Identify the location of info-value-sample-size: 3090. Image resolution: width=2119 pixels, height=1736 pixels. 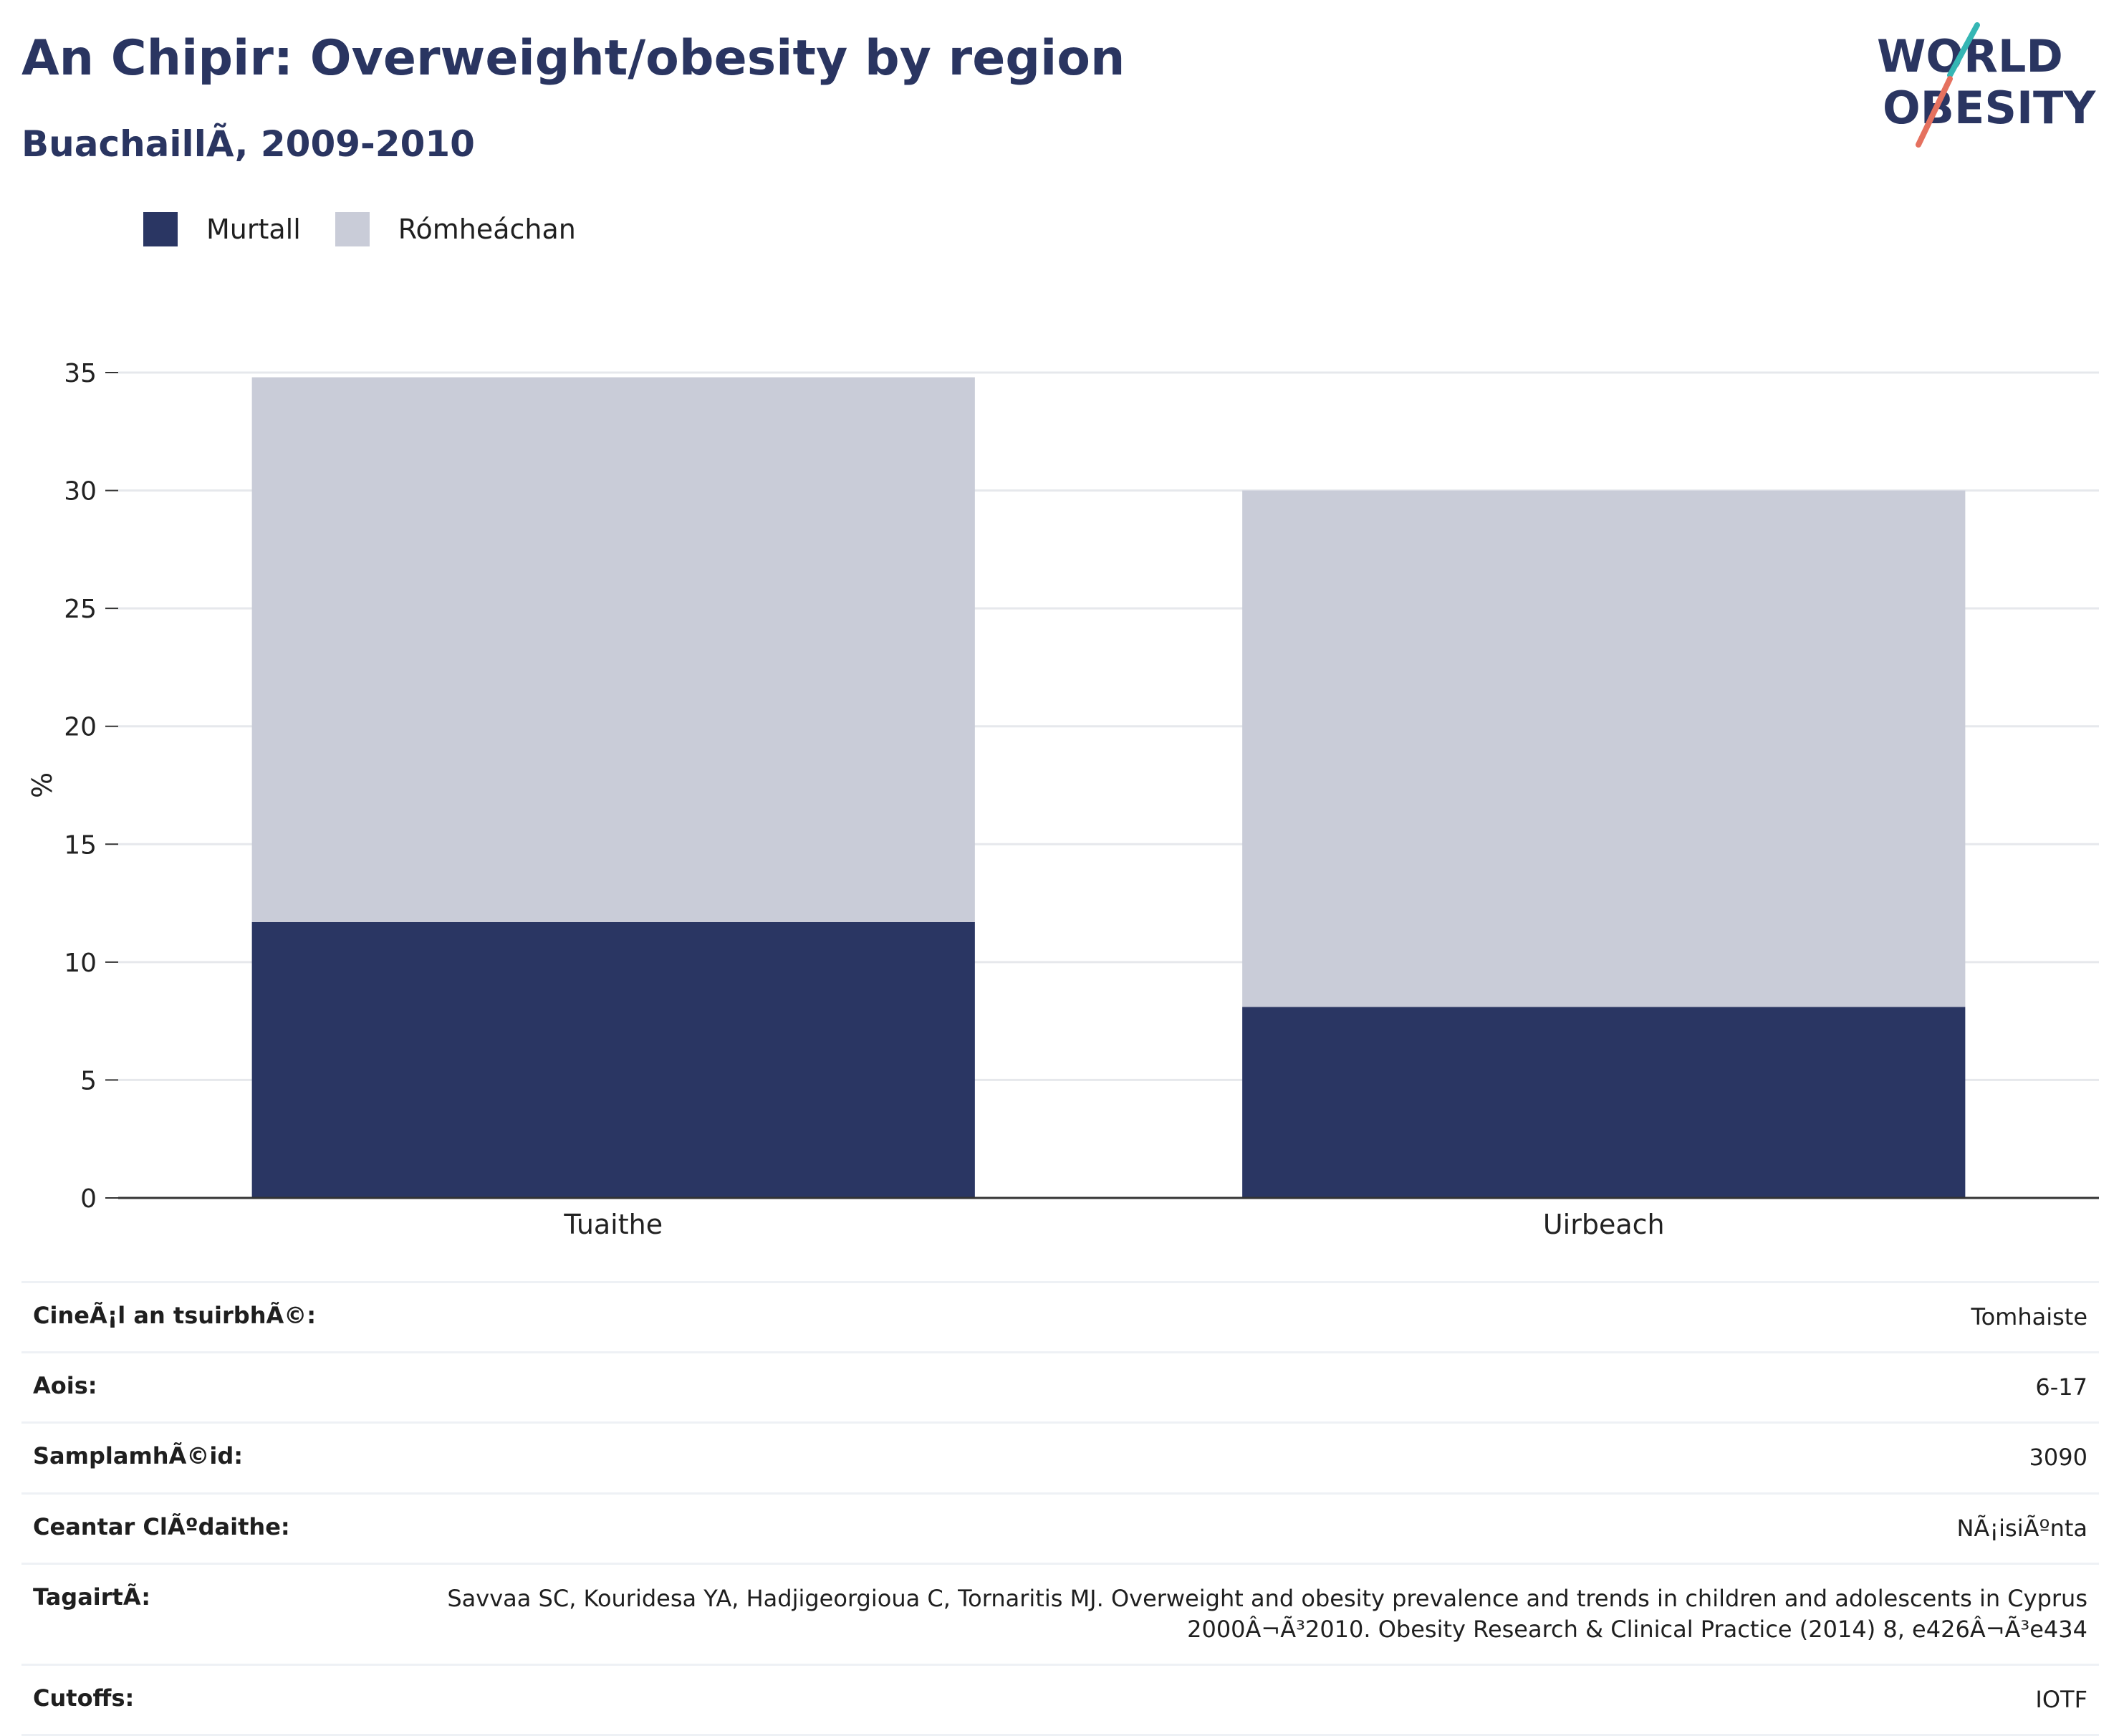
(2058, 1458).